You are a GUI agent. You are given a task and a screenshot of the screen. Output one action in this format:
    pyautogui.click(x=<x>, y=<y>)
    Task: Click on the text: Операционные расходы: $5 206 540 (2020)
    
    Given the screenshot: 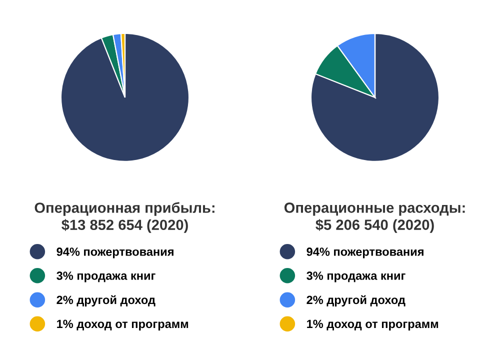 What is the action you would take?
    pyautogui.click(x=374, y=217)
    